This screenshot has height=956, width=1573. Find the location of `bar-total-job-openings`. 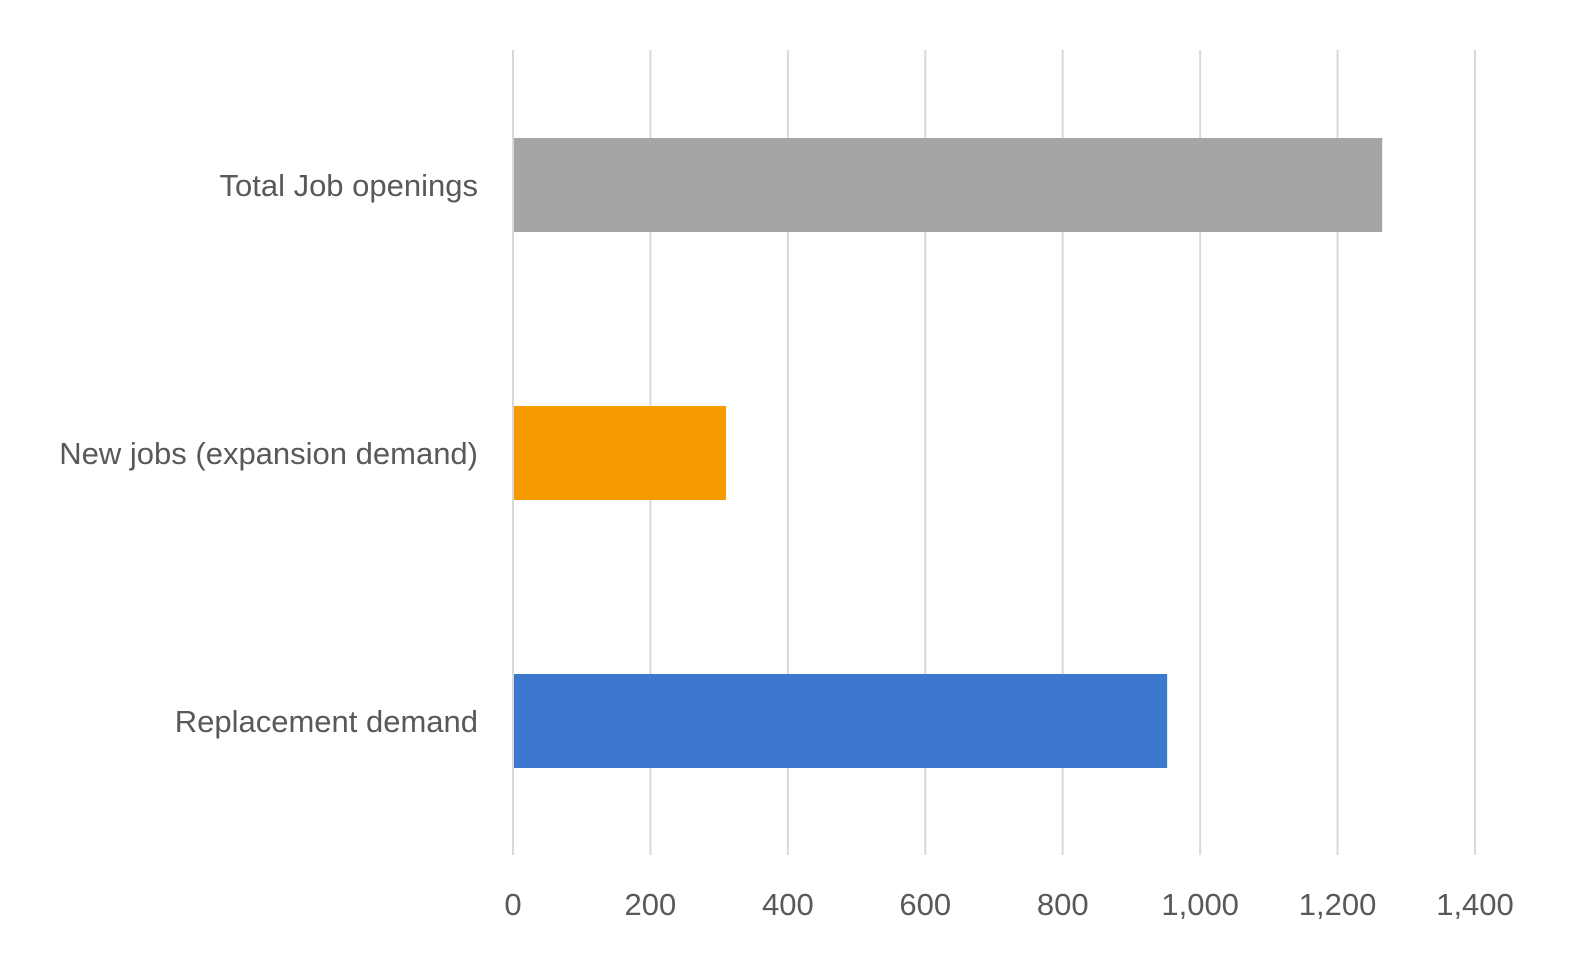

bar-total-job-openings is located at coordinates (948, 185).